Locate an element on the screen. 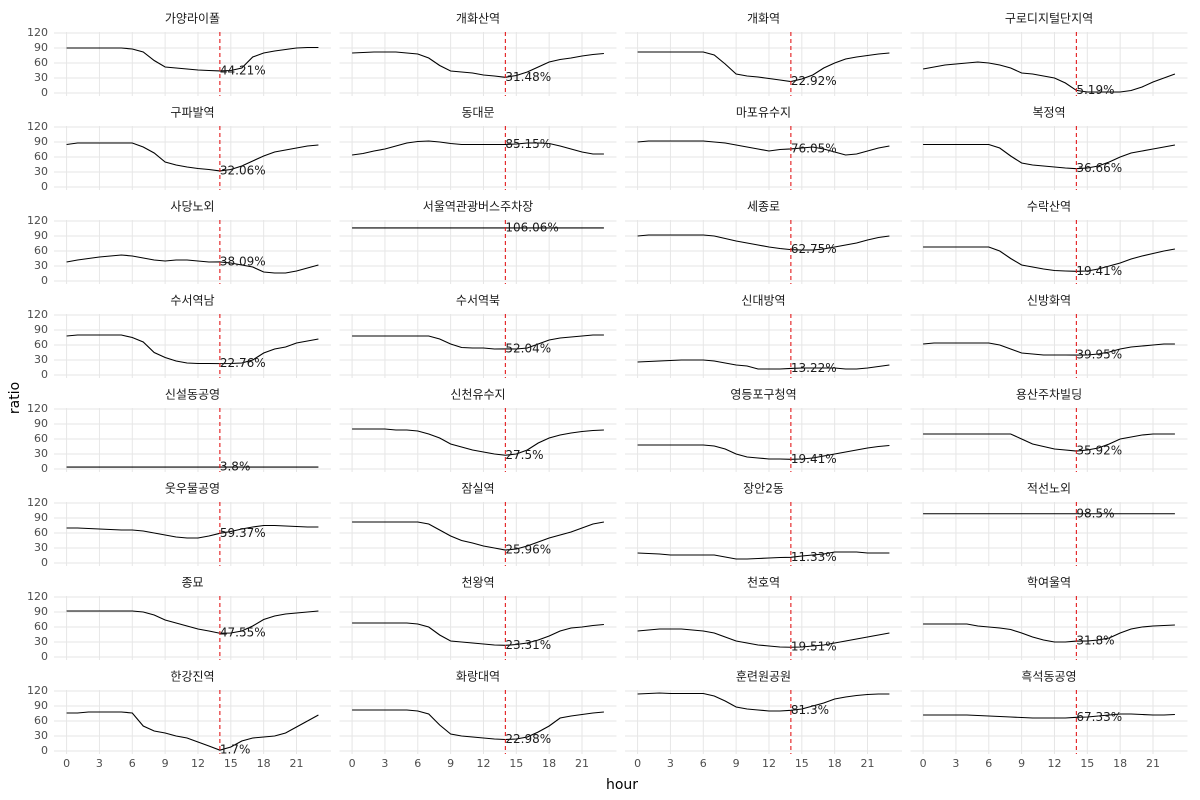 This screenshot has height=800, width=1200. panel-title: 적선노외 is located at coordinates (1049, 489).